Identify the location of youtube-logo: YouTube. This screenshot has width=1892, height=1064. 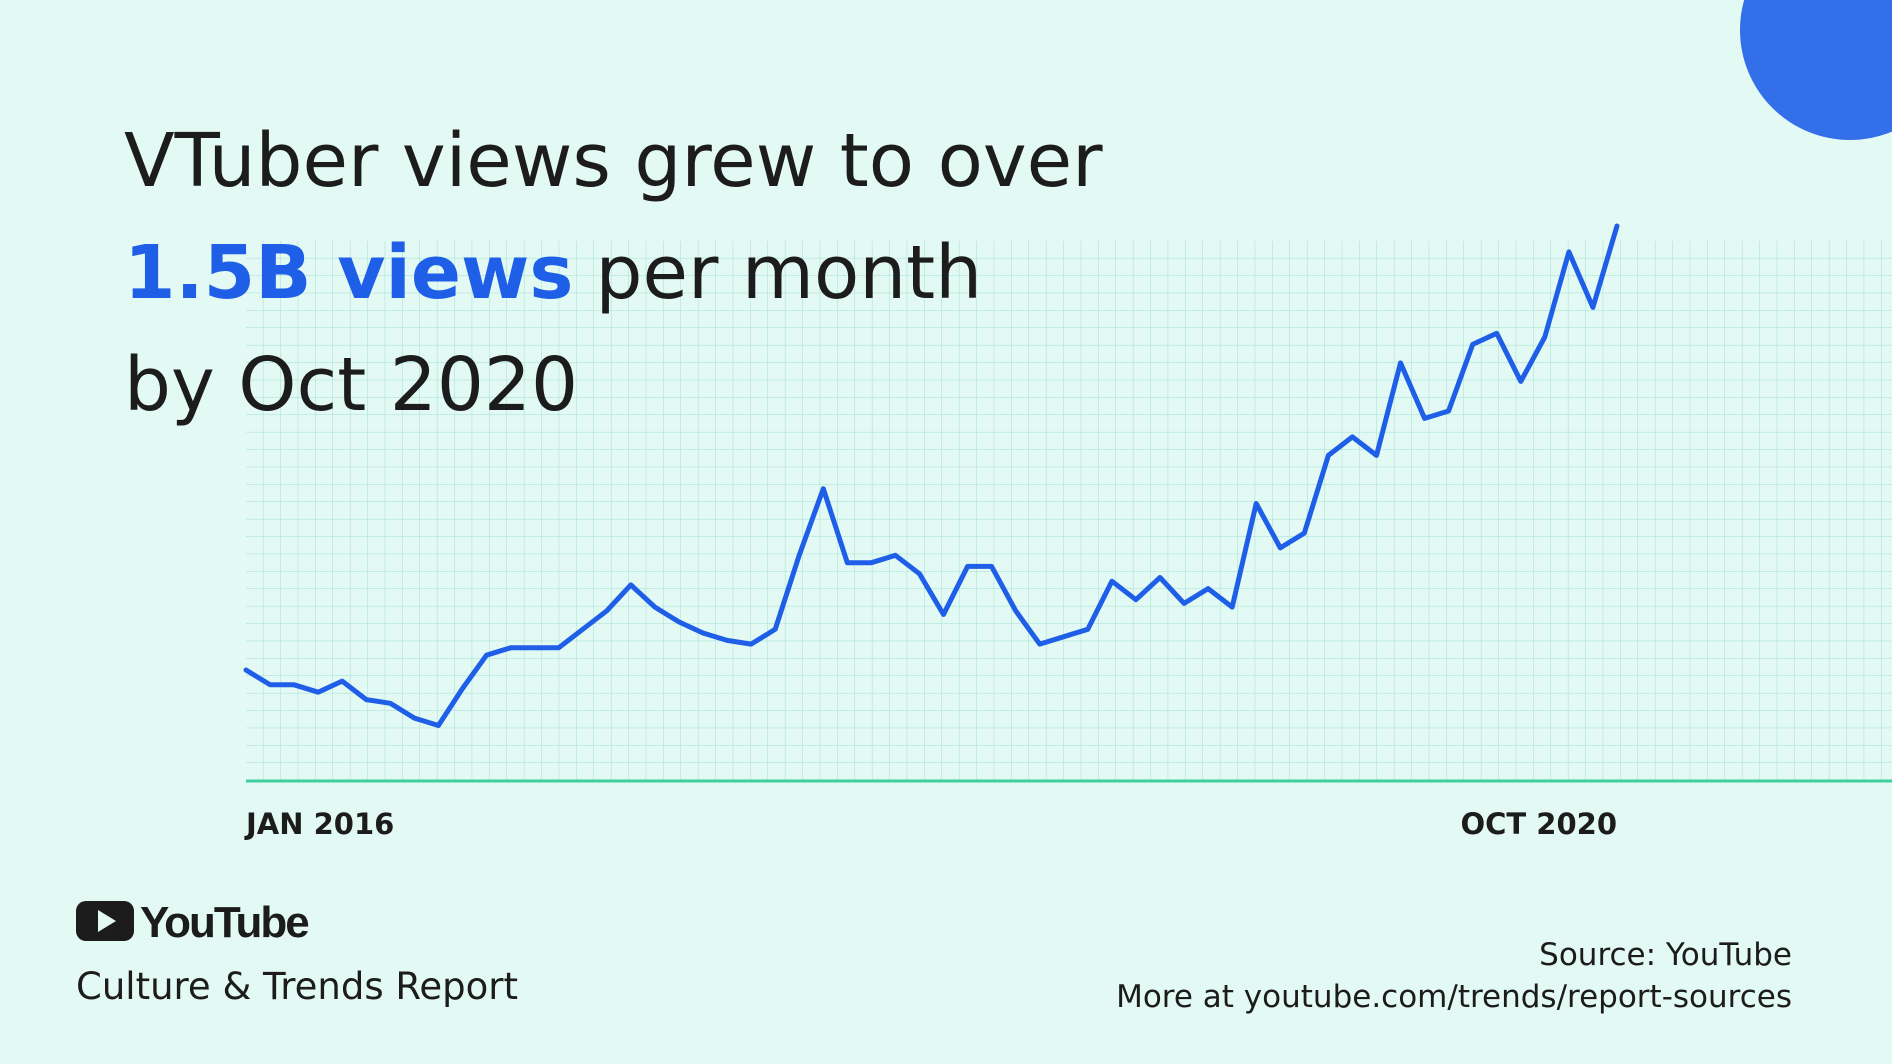
(193, 922).